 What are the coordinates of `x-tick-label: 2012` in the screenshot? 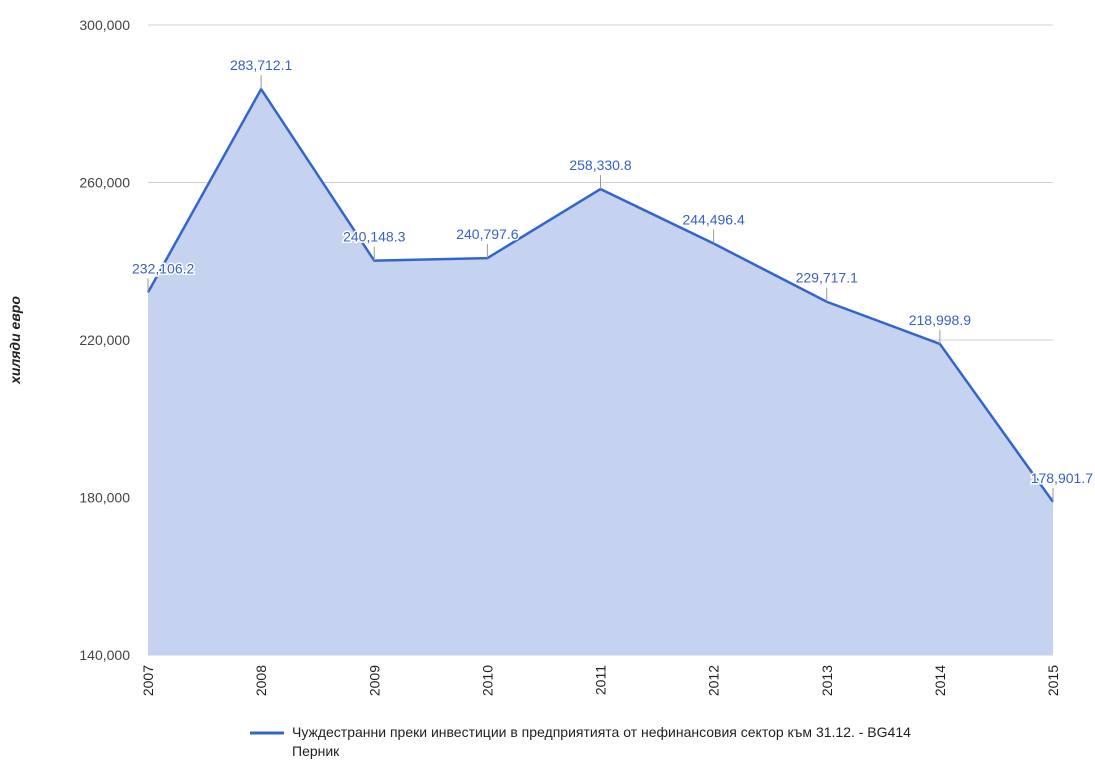 It's located at (714, 680).